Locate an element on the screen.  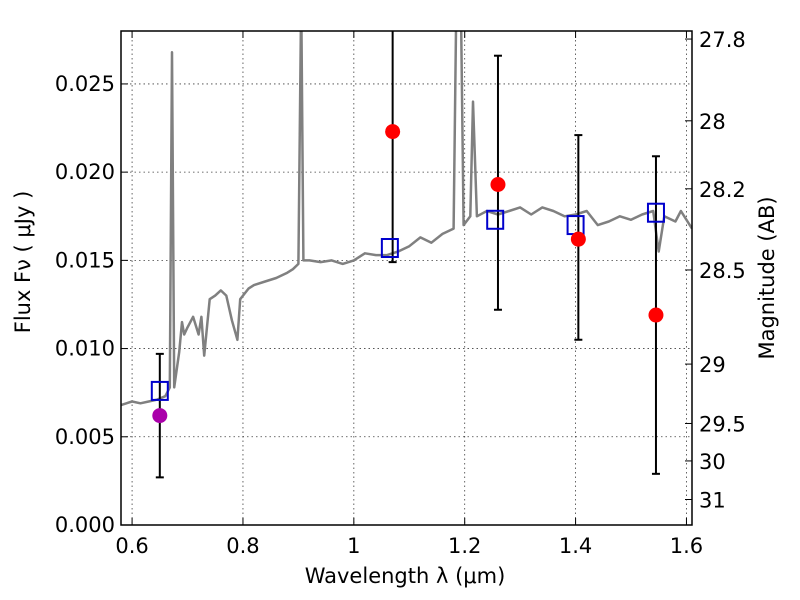
y2-tick-label: 28 is located at coordinates (712, 122).